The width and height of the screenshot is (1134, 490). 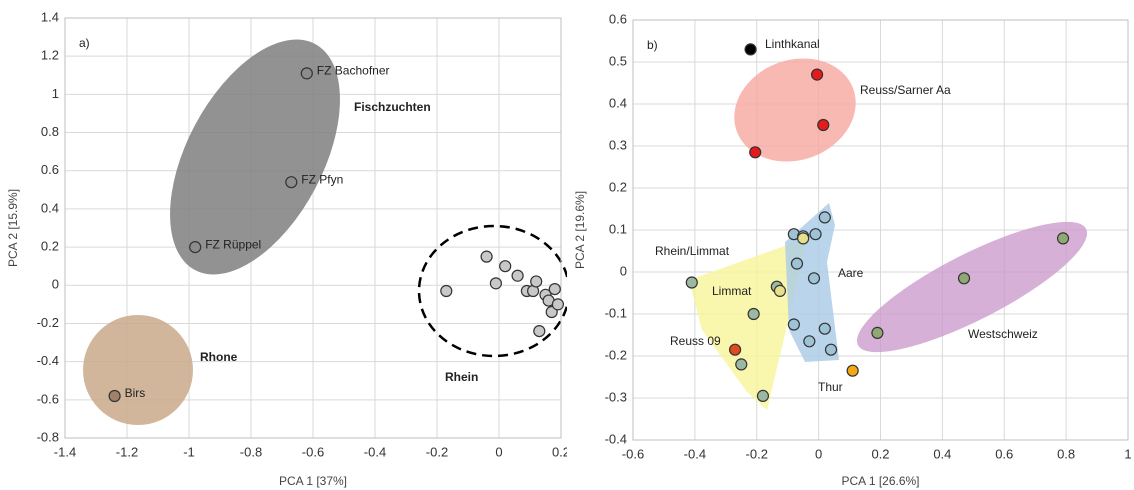 I want to click on y-tick-label: 1, so click(x=55, y=93).